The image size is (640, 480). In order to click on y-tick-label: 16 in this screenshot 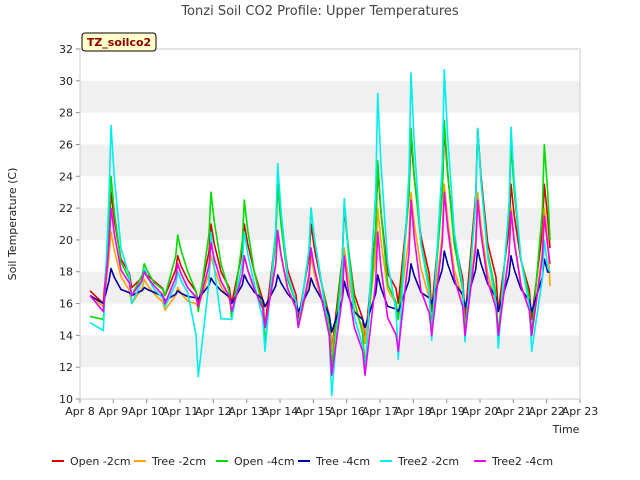, I will do `click(66, 304)`.